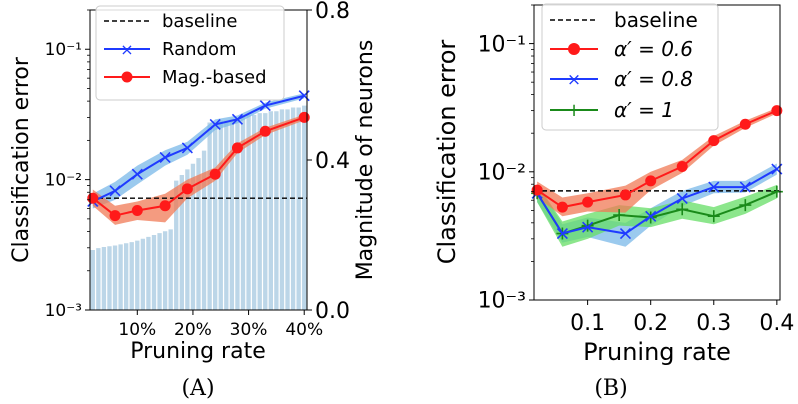 The width and height of the screenshot is (798, 404). What do you see at coordinates (193, 330) in the screenshot?
I see `x-tick-label: 20%` at bounding box center [193, 330].